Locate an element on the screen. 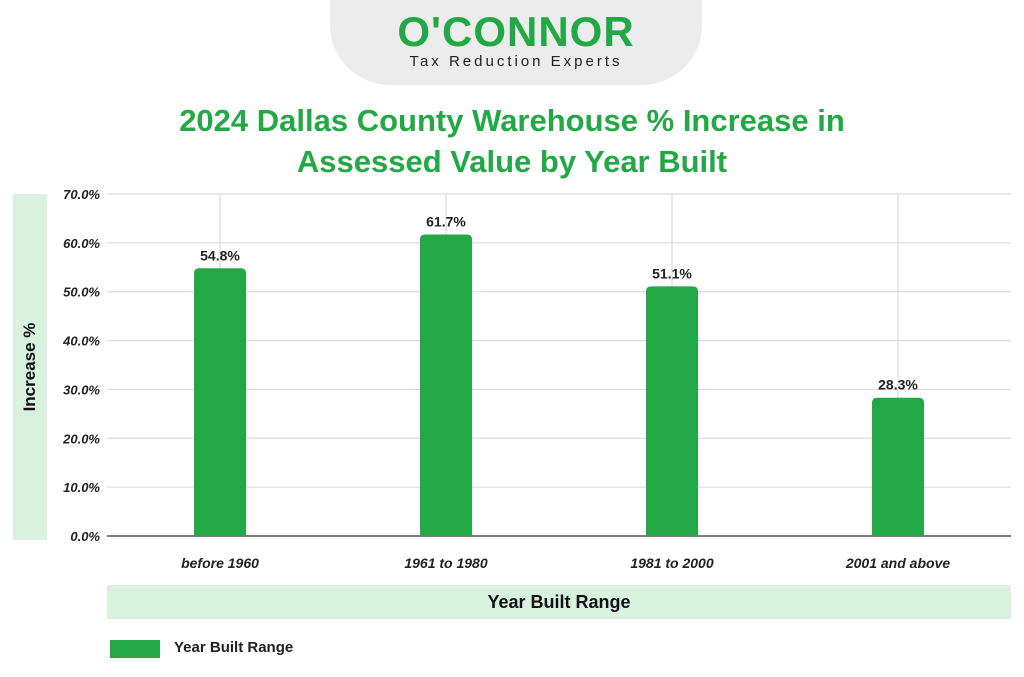  data-label: 54.8% is located at coordinates (220, 255).